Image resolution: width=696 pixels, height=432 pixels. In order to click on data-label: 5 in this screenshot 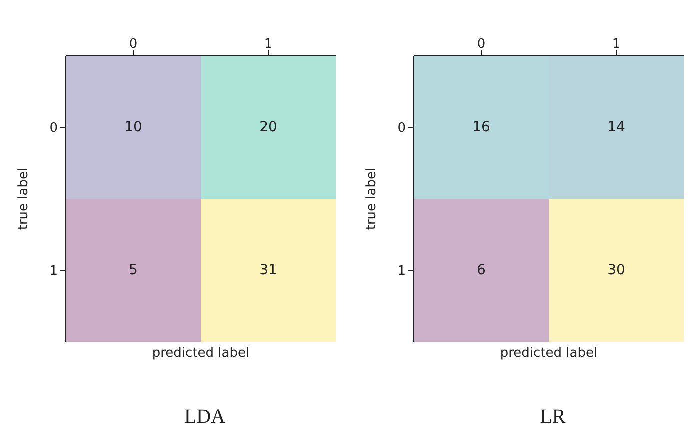, I will do `click(133, 270)`.